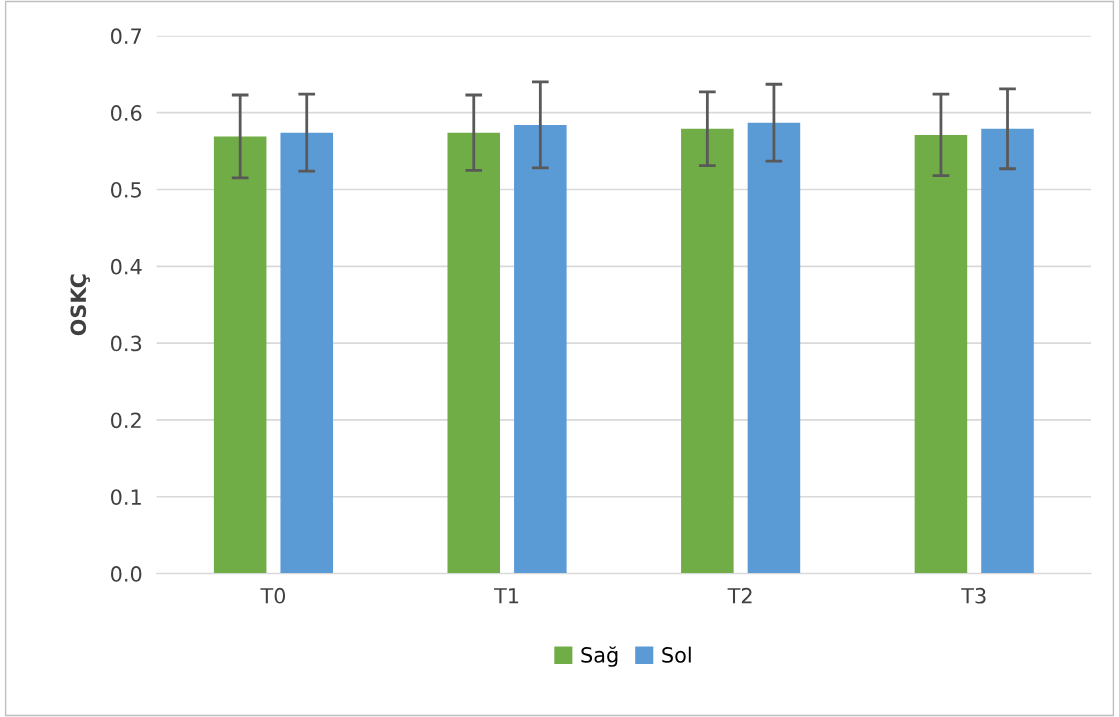 This screenshot has width=1119, height=717. I want to click on x-tick-label: T2, so click(739, 595).